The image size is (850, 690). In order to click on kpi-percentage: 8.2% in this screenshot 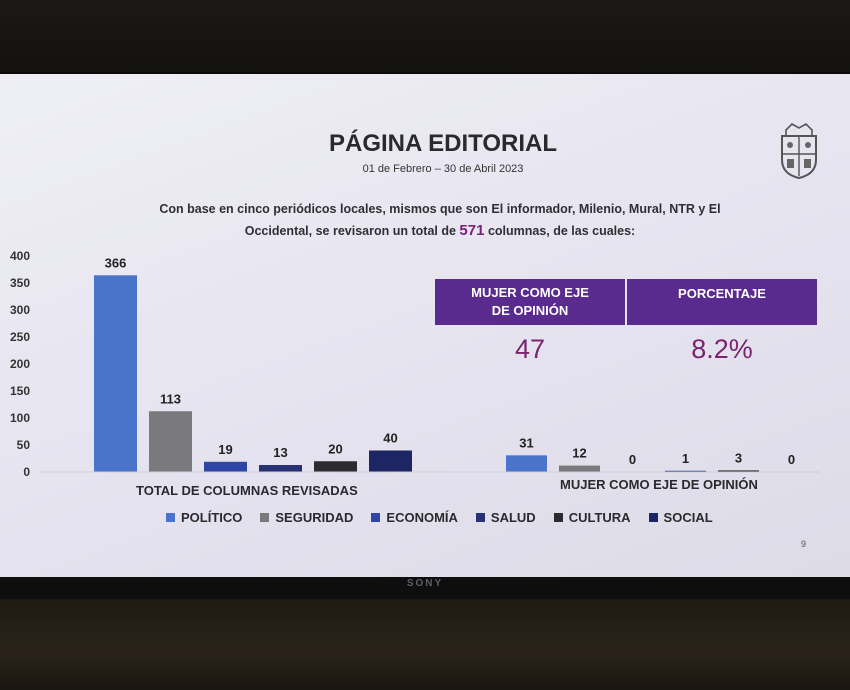, I will do `click(722, 349)`.